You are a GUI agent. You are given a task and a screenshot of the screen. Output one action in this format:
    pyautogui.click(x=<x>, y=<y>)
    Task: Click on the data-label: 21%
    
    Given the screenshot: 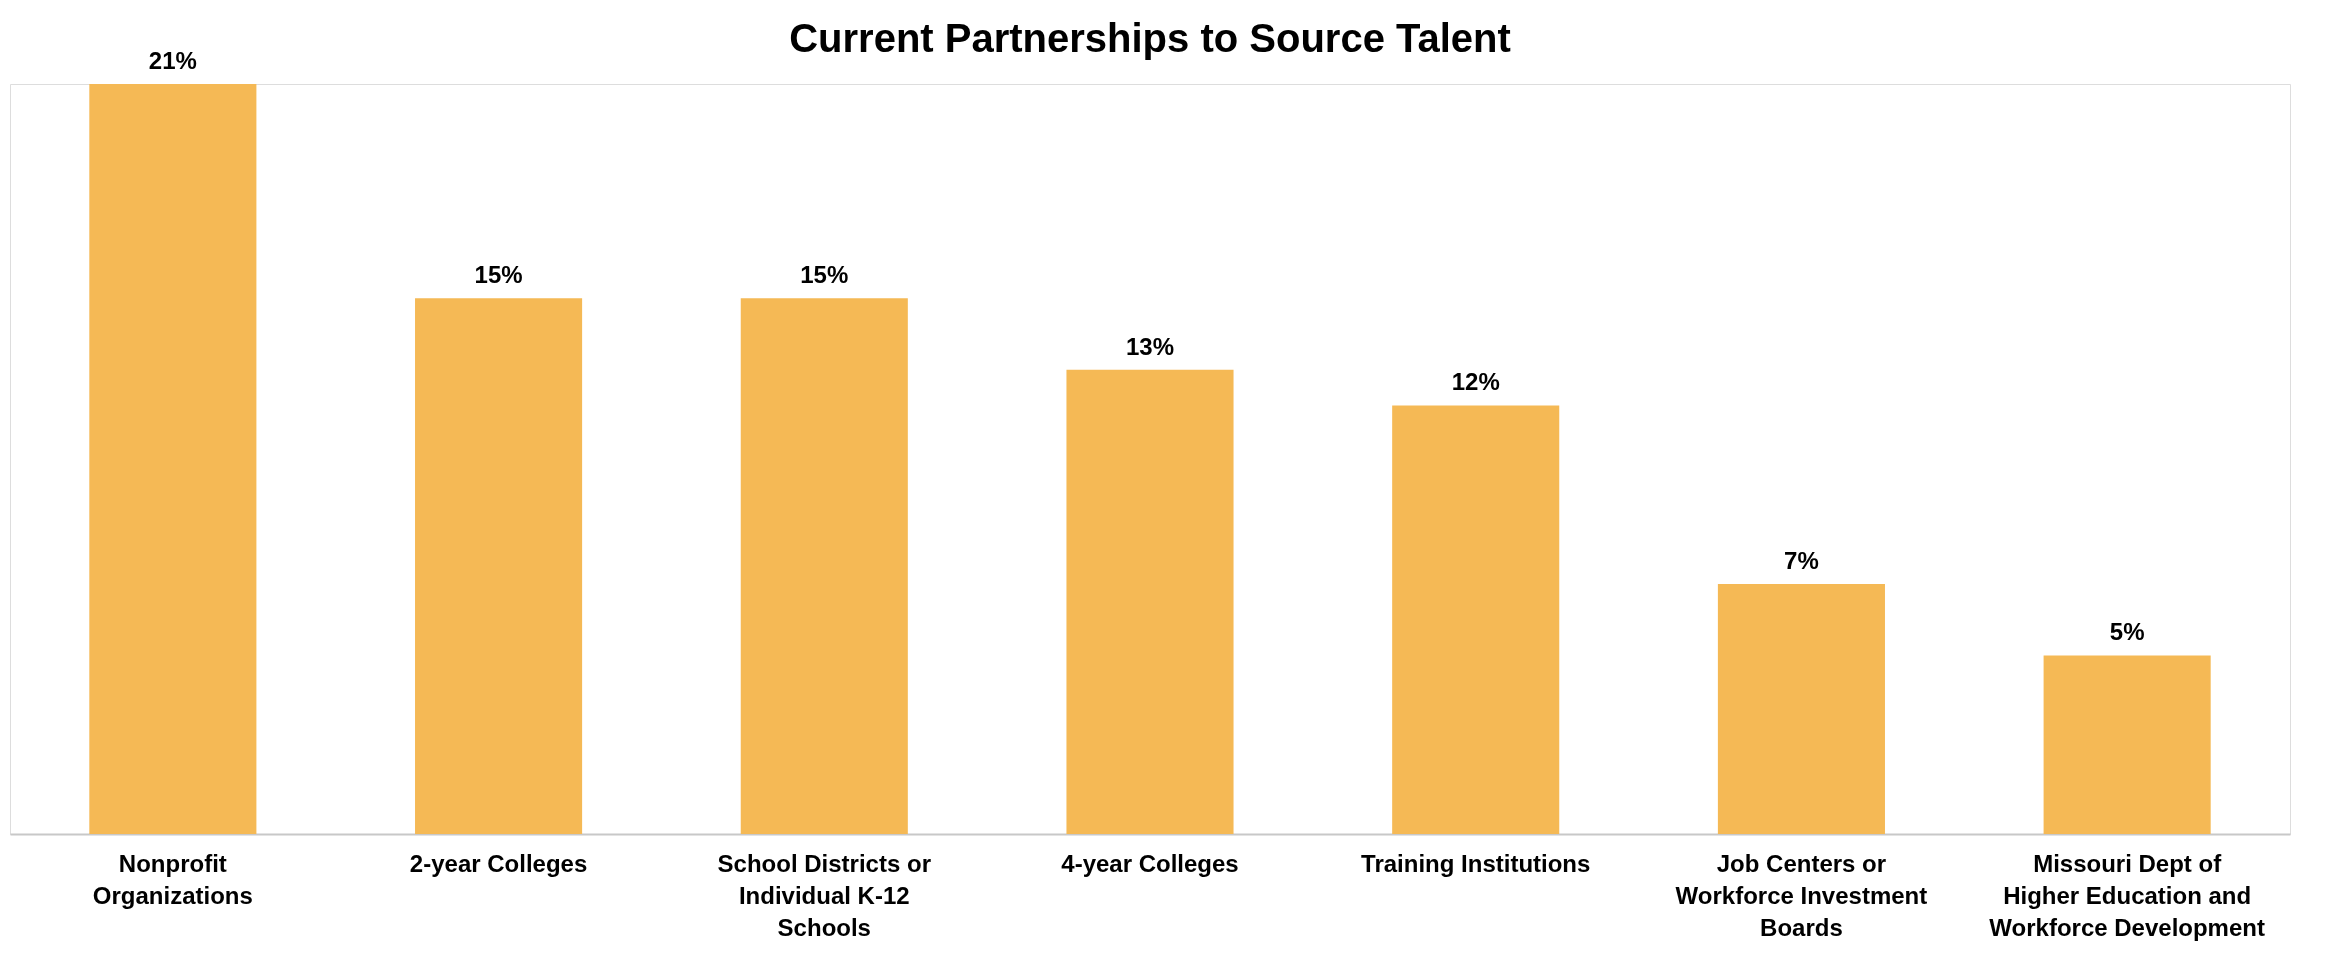 What is the action you would take?
    pyautogui.click(x=172, y=60)
    